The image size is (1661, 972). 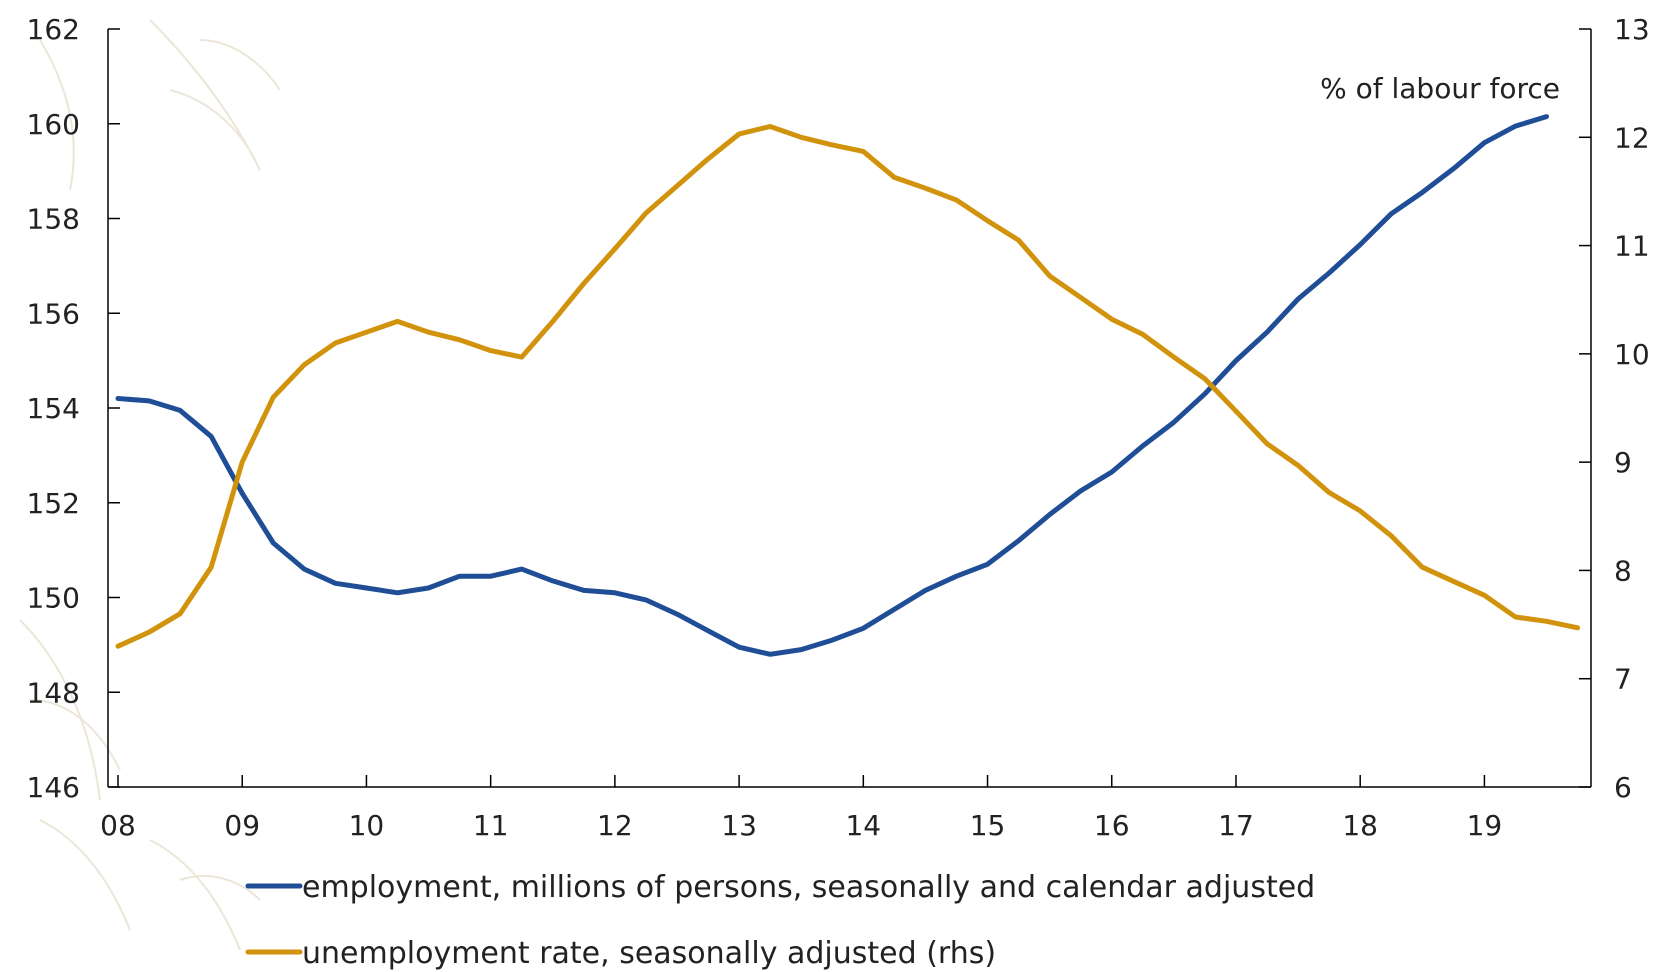 What do you see at coordinates (53, 598) in the screenshot?
I see `left-tick-label: 150` at bounding box center [53, 598].